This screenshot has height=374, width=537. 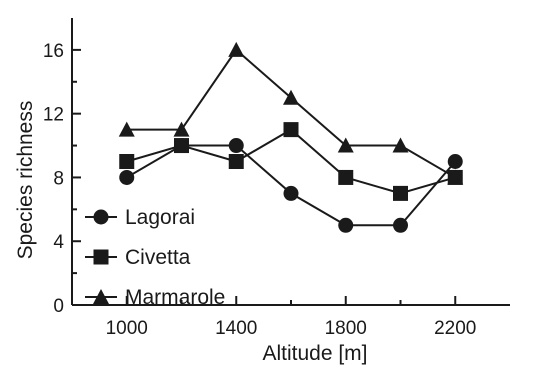 What do you see at coordinates (158, 257) in the screenshot?
I see `legend-label-civetta: Civetta` at bounding box center [158, 257].